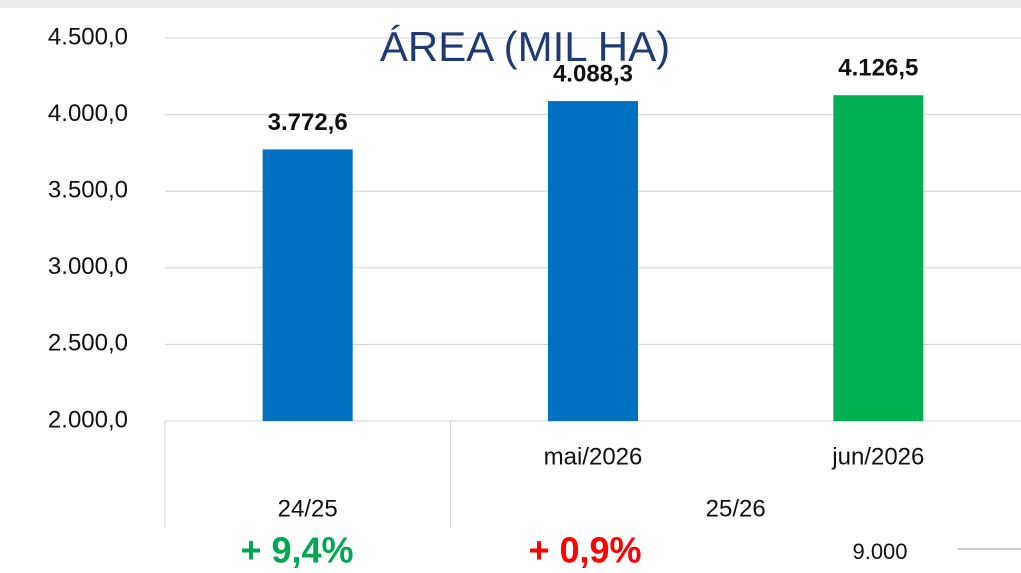 The height and width of the screenshot is (573, 1021). I want to click on x-tick-label: jun/2026, so click(877, 456).